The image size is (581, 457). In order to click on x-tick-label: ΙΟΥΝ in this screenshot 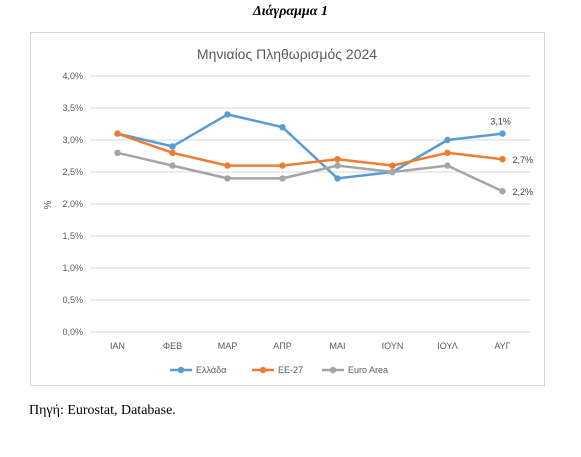, I will do `click(393, 346)`.